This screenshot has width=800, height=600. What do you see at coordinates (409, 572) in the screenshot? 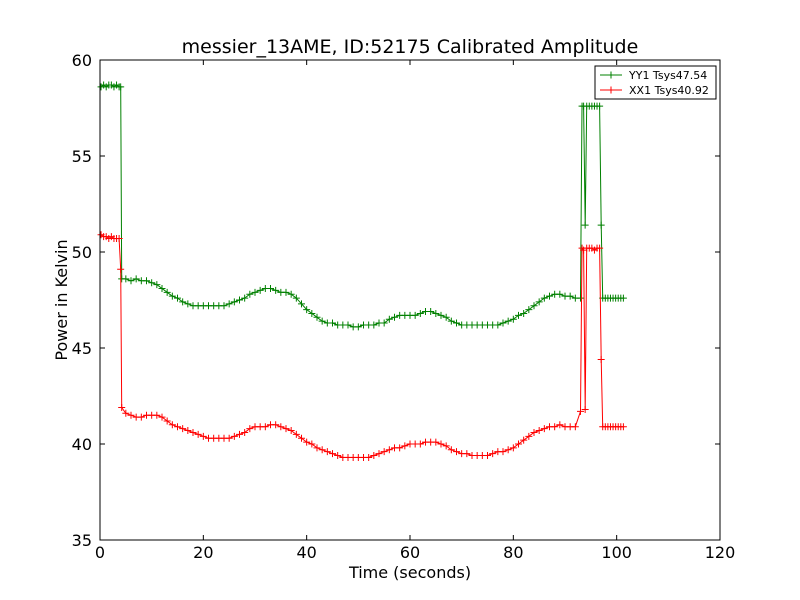
I see `x-axis-label: Time (seconds)` at bounding box center [409, 572].